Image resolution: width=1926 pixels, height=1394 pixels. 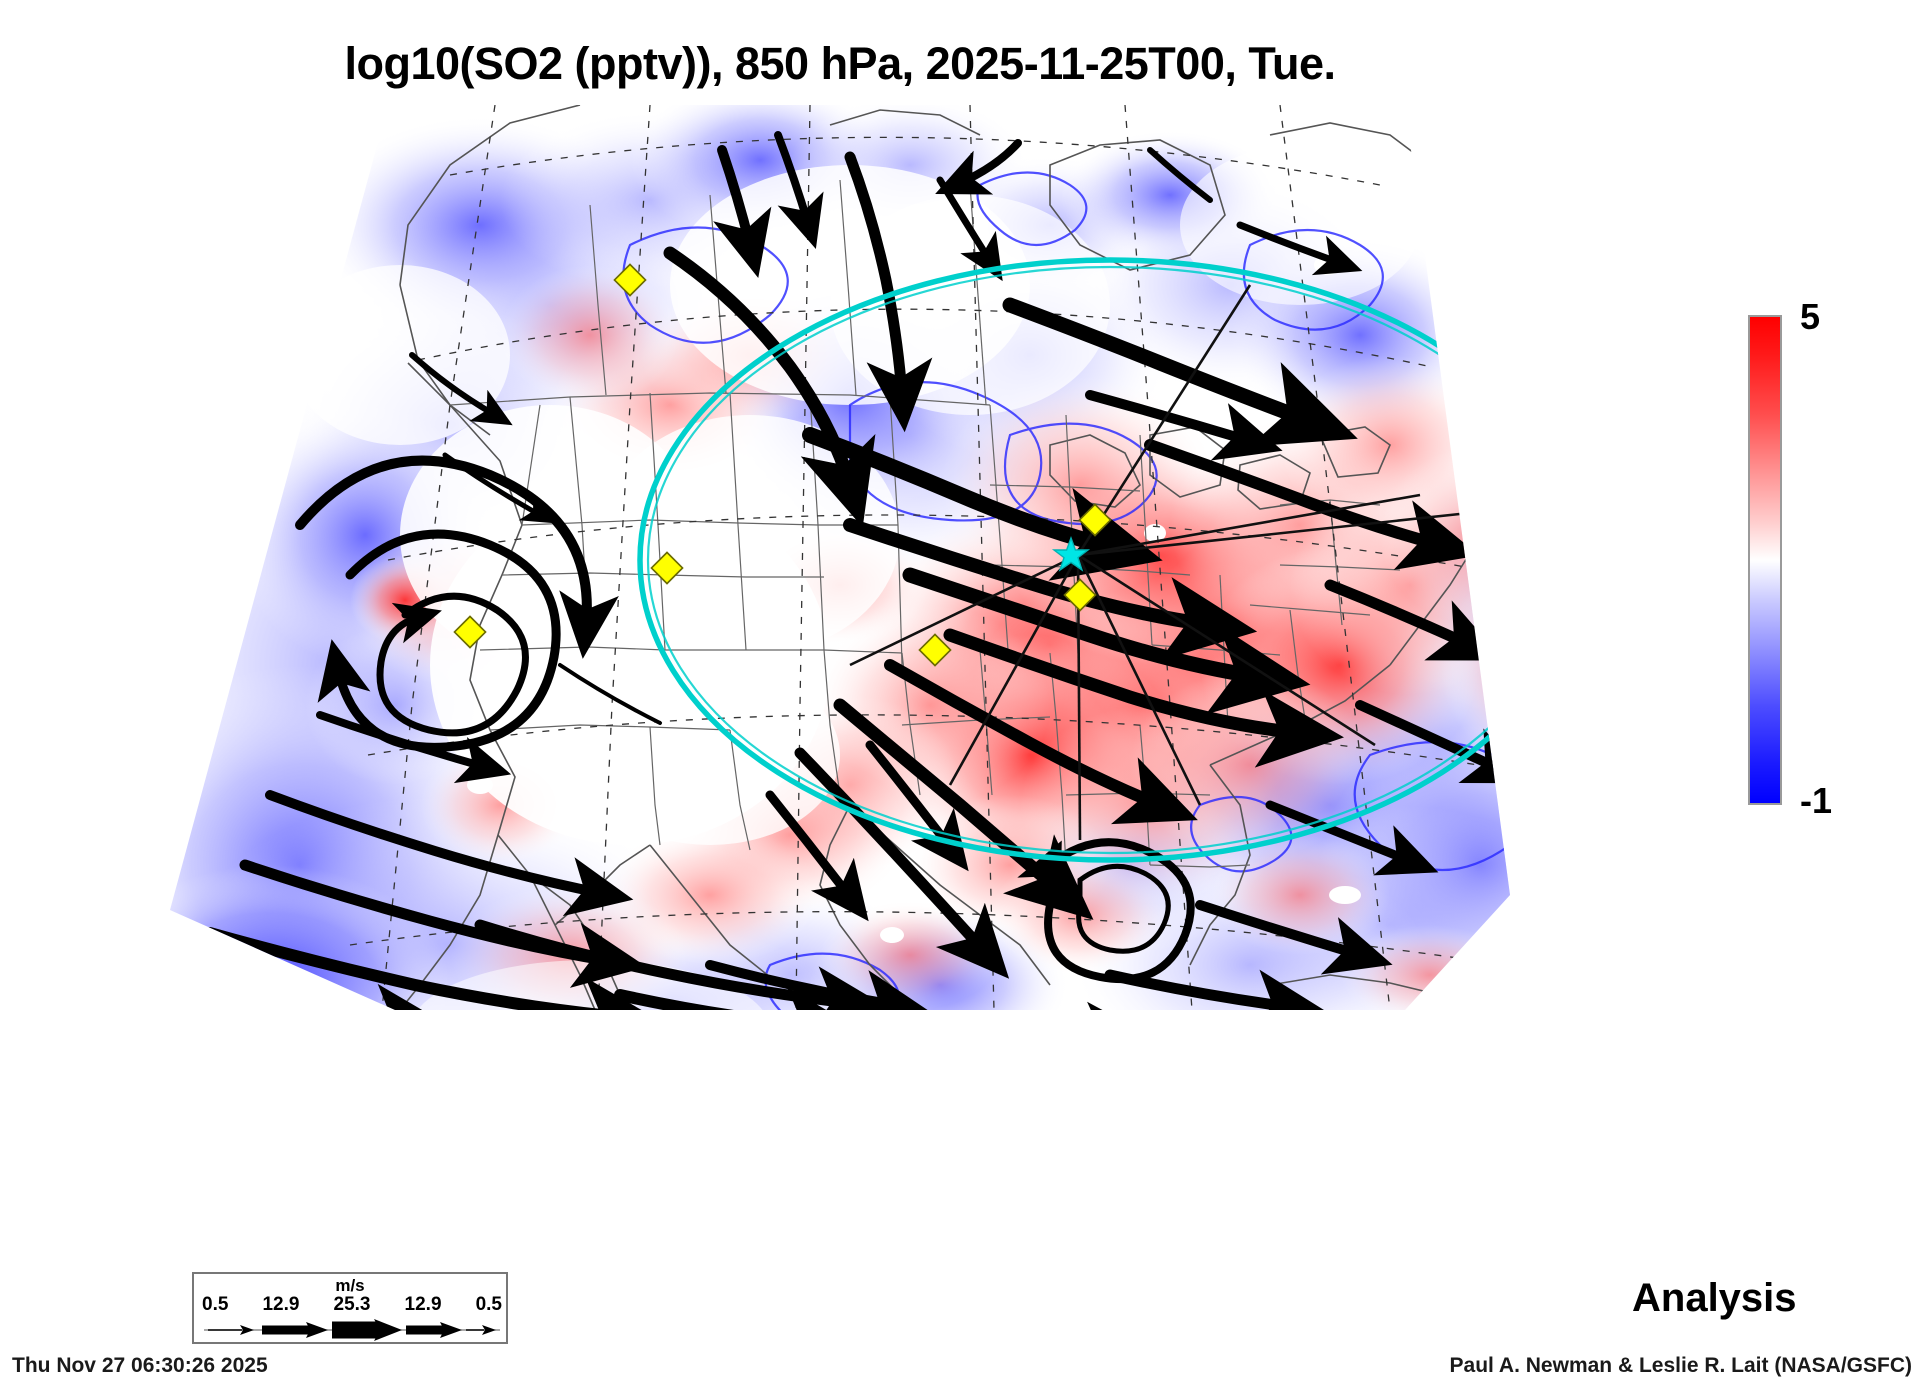 I want to click on wind-speed-legend: m/s 0.5 12.9 25.3 12.9 0.5, so click(x=350, y=1308).